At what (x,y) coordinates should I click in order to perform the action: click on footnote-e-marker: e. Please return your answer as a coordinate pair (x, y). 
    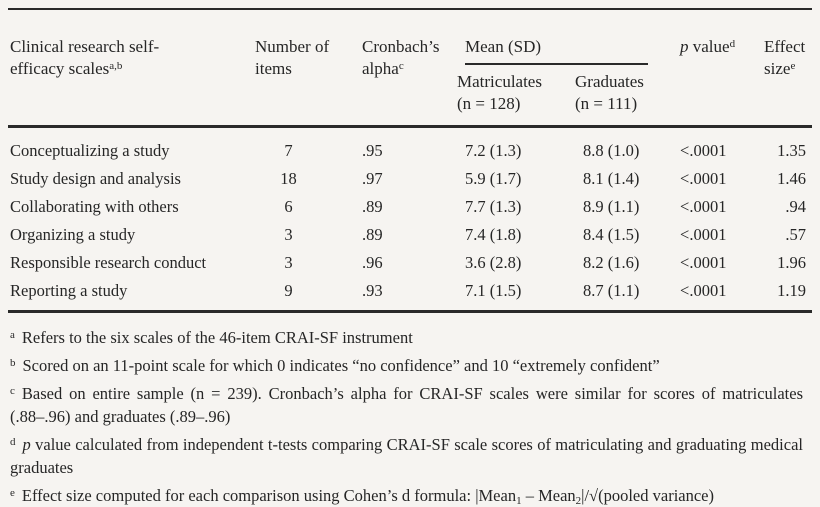
    Looking at the image, I should click on (12, 493).